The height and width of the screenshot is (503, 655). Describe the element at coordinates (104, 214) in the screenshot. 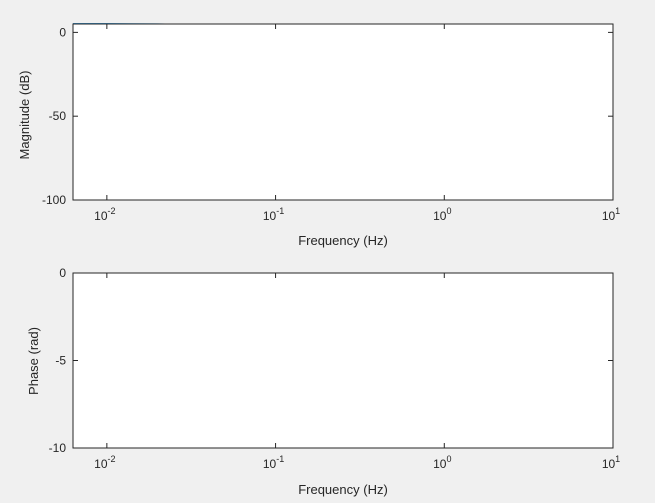

I see `magnitude-x-tick-label: 10⁻²` at that location.